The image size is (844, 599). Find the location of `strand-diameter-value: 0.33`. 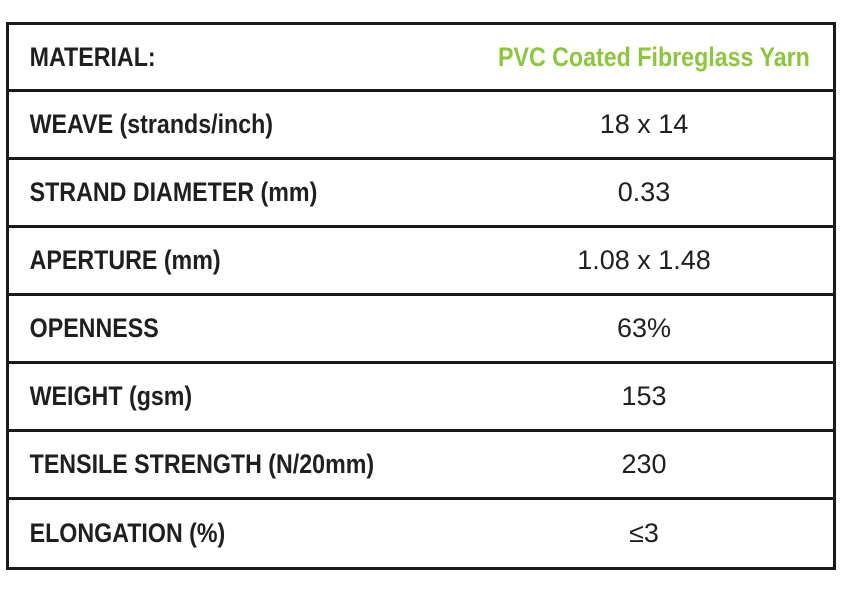

strand-diameter-value: 0.33 is located at coordinates (644, 192).